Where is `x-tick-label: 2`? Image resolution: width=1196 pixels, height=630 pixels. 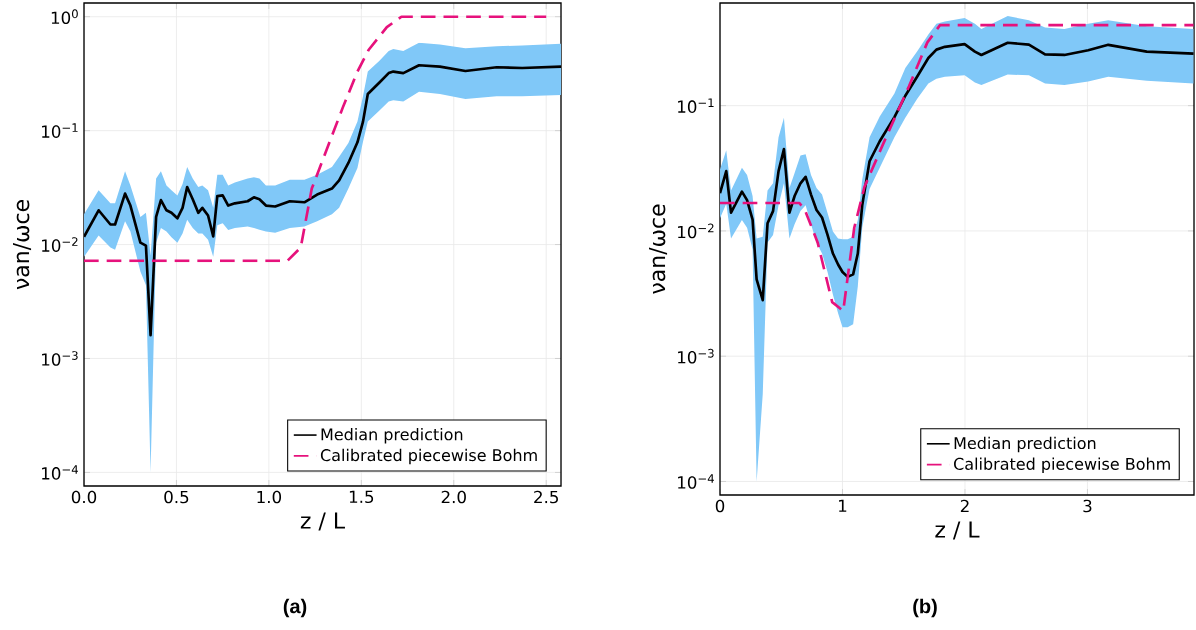
x-tick-label: 2 is located at coordinates (964, 506).